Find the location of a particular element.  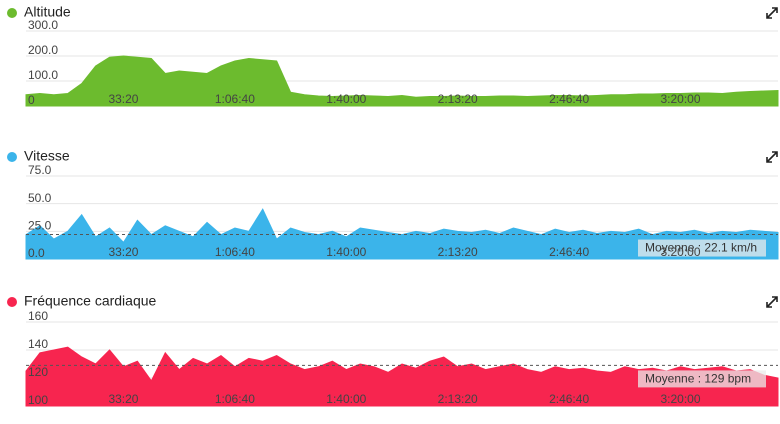

annotation: Moyenne : 22.1 km/h is located at coordinates (701, 248).